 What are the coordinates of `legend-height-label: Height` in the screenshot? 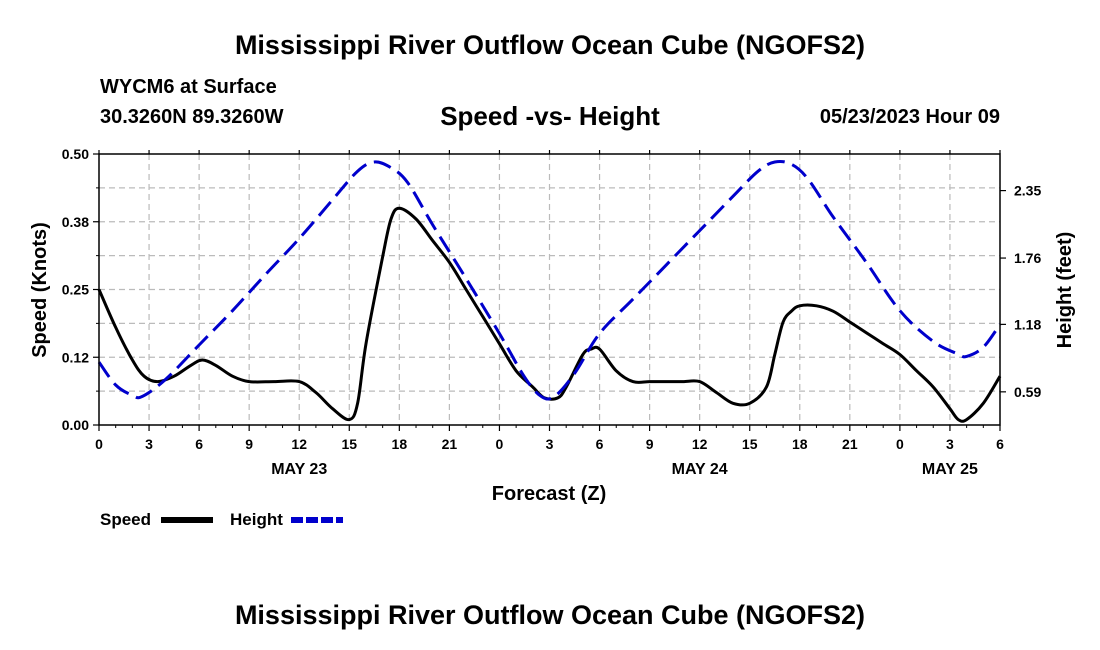 It's located at (256, 519).